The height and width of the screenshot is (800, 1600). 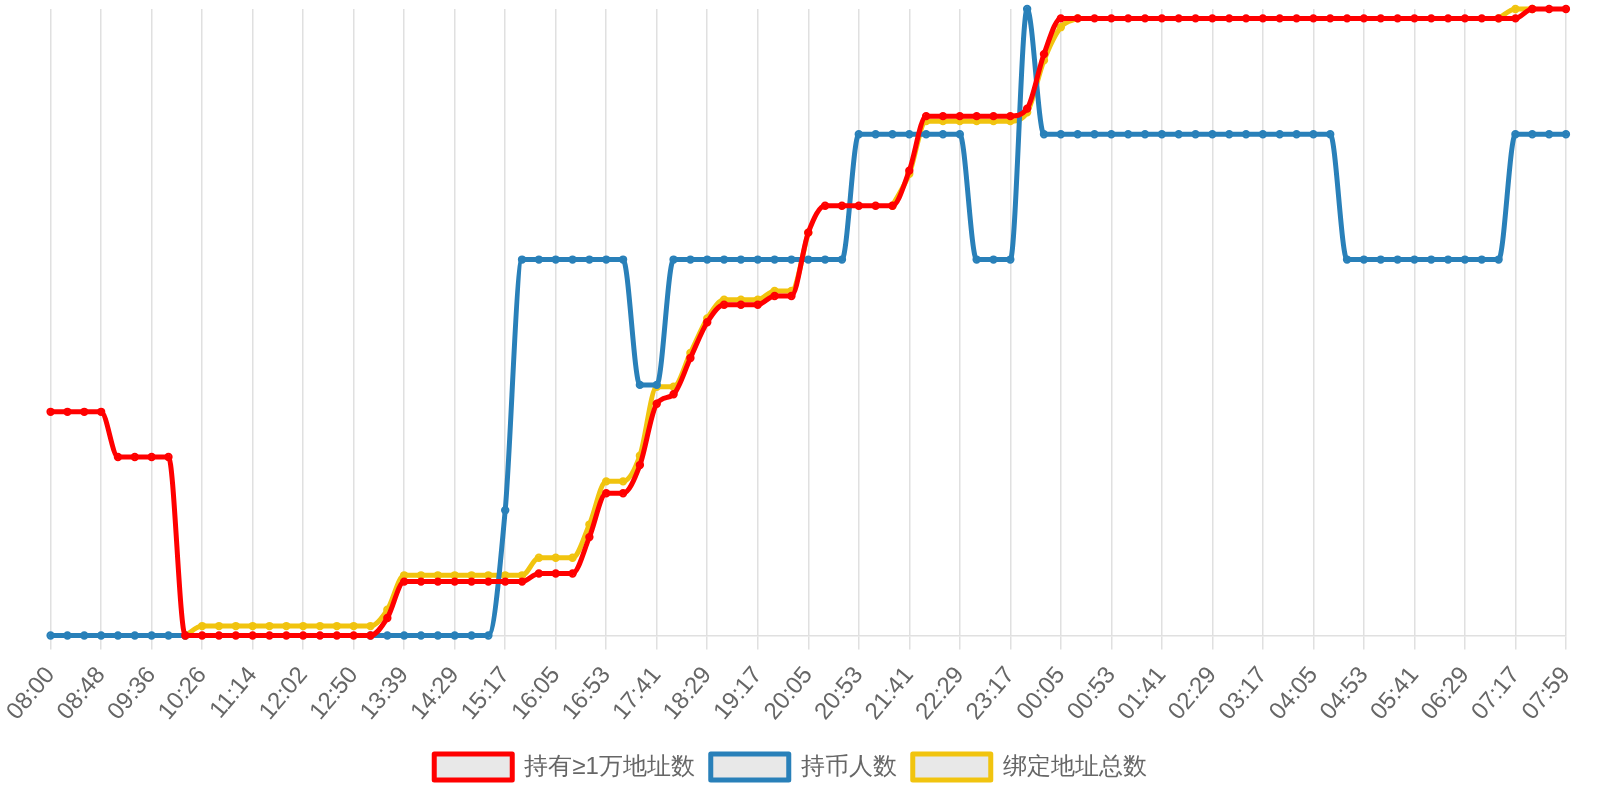 I want to click on legend-label: 绑定地址总数, so click(x=1074, y=765).